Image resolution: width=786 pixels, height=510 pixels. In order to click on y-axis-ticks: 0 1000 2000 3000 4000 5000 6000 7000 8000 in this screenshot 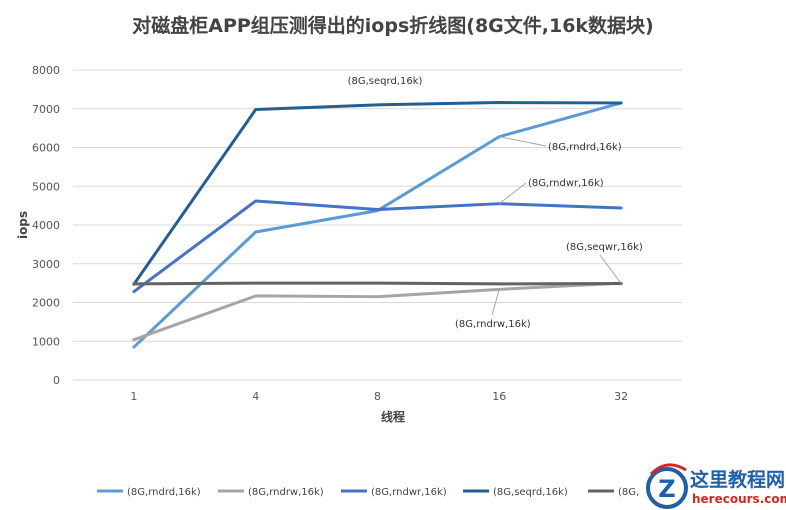, I will do `click(46, 225)`.